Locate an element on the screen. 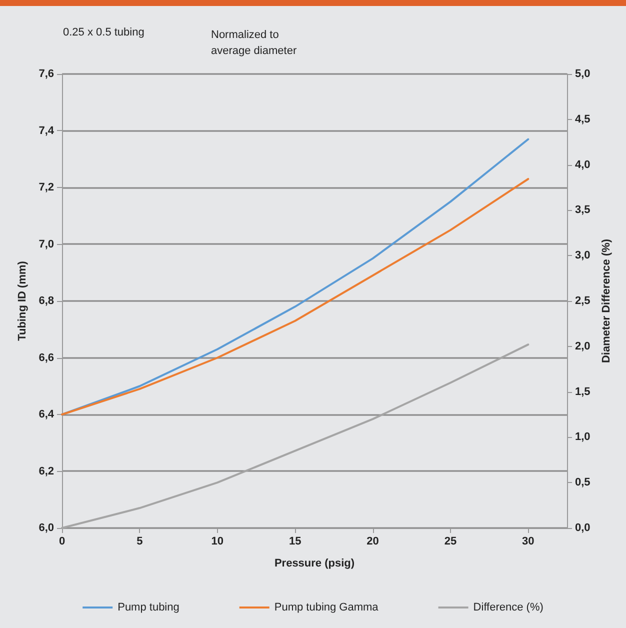 This screenshot has width=626, height=628. y-tick-label: 6,4 is located at coordinates (46, 414).